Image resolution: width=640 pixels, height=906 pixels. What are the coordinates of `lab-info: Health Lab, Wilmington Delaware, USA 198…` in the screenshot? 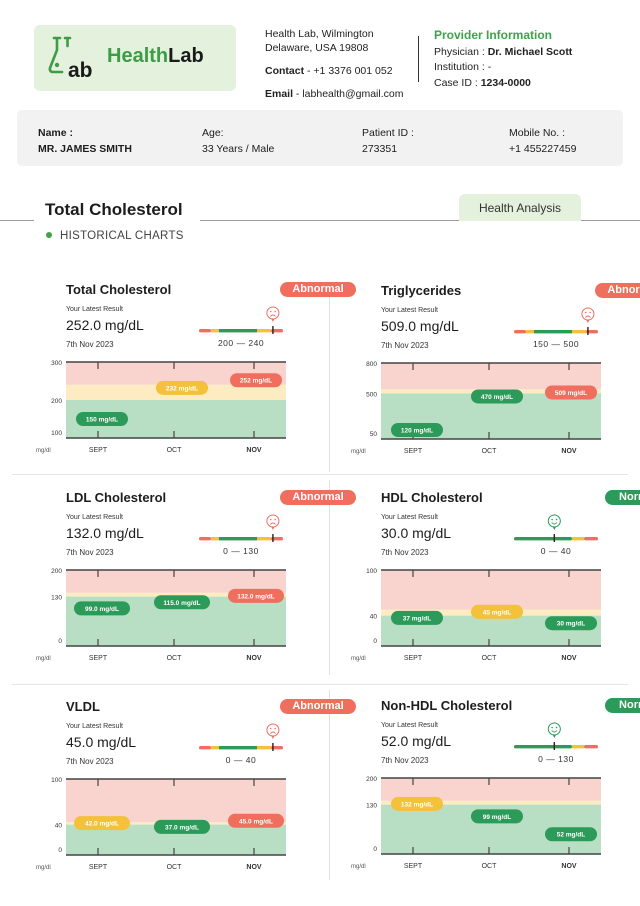 It's located at (334, 64).